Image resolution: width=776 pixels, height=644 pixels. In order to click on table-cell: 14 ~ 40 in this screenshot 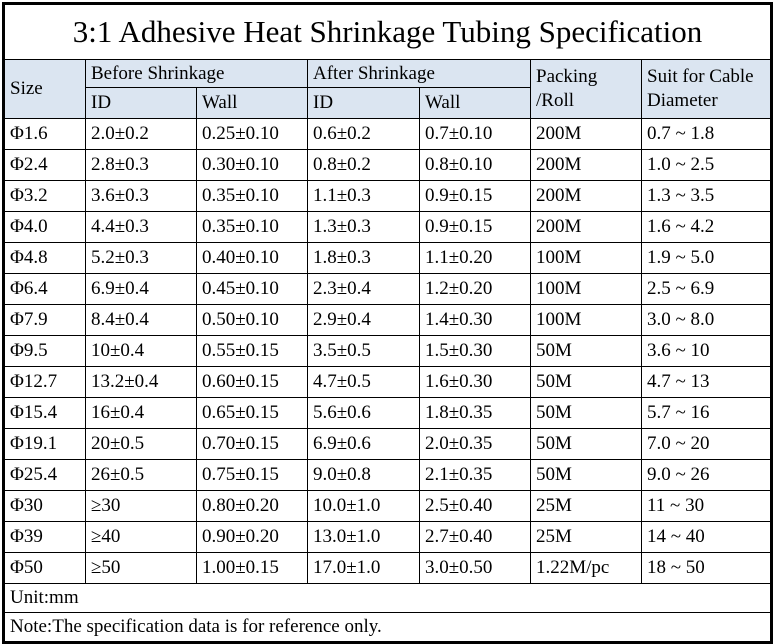, I will do `click(706, 537)`.